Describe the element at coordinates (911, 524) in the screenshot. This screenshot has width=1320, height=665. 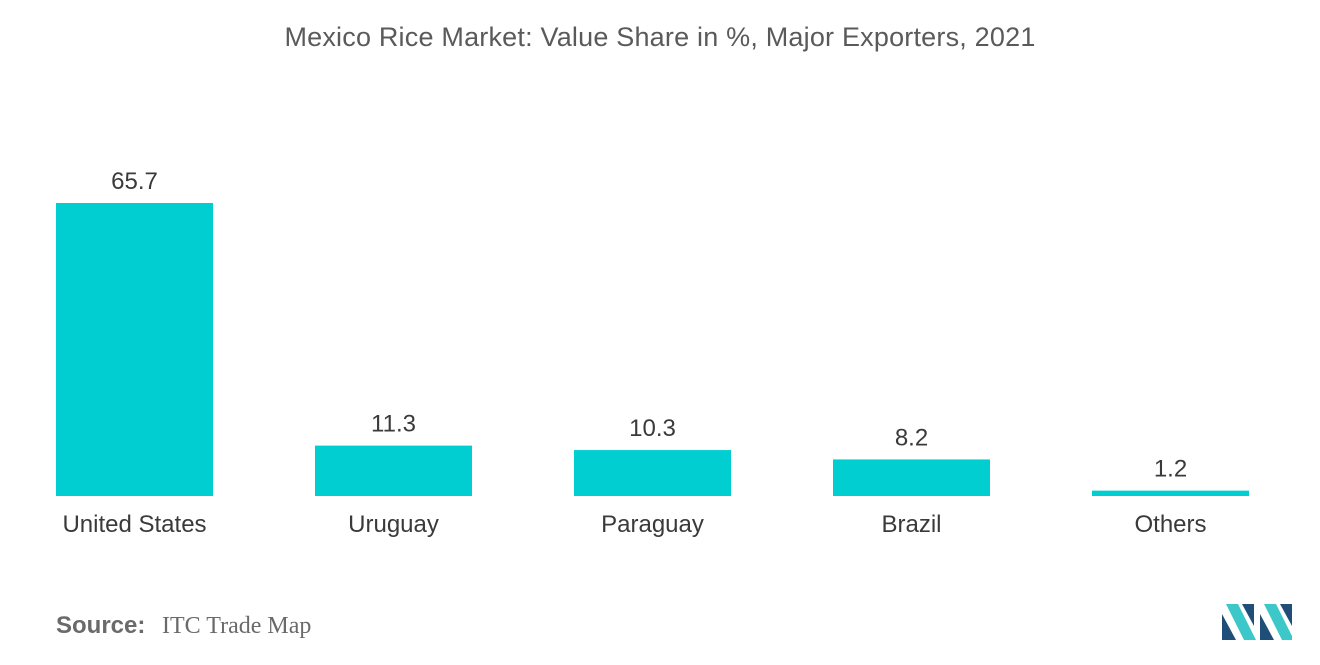
I see `x-tick-label: Brazil` at that location.